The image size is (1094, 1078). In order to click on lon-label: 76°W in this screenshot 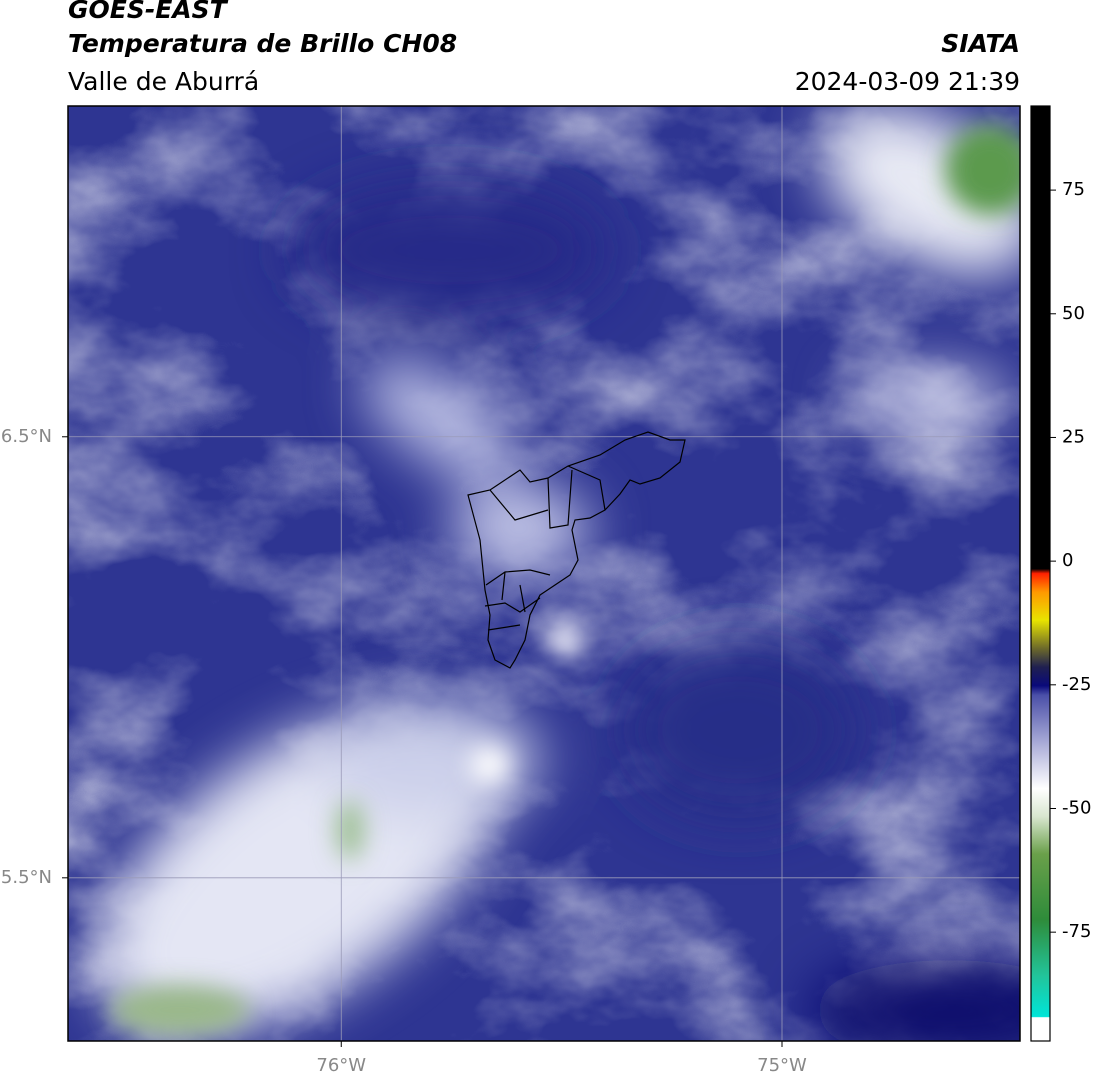, I will do `click(341, 1065)`.